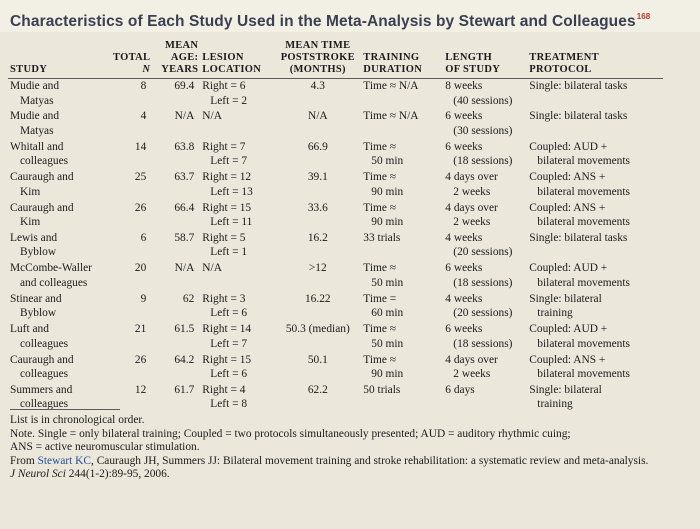  Describe the element at coordinates (184, 207) in the screenshot. I see `cell-mean-age: 66.4` at that location.